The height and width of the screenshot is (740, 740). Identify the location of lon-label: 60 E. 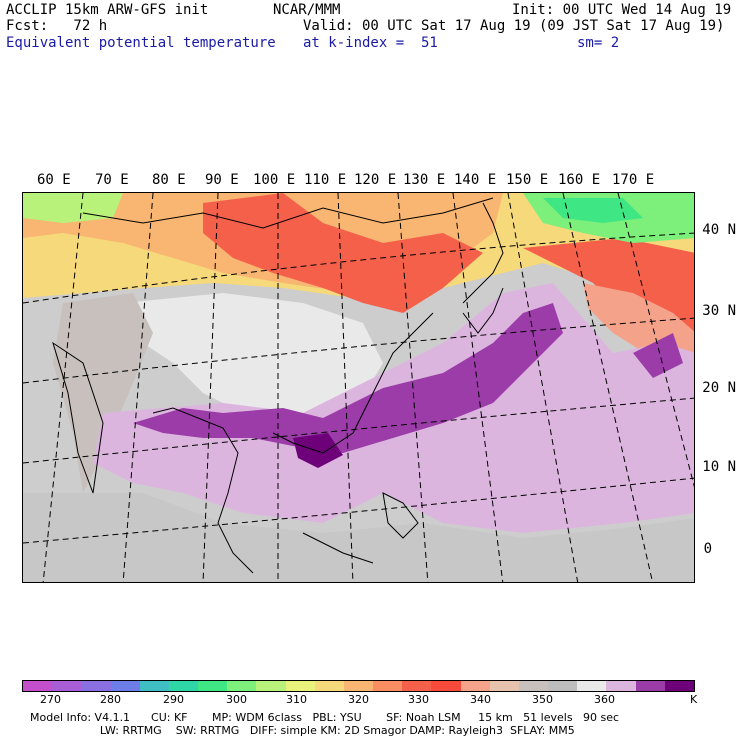
(54, 180).